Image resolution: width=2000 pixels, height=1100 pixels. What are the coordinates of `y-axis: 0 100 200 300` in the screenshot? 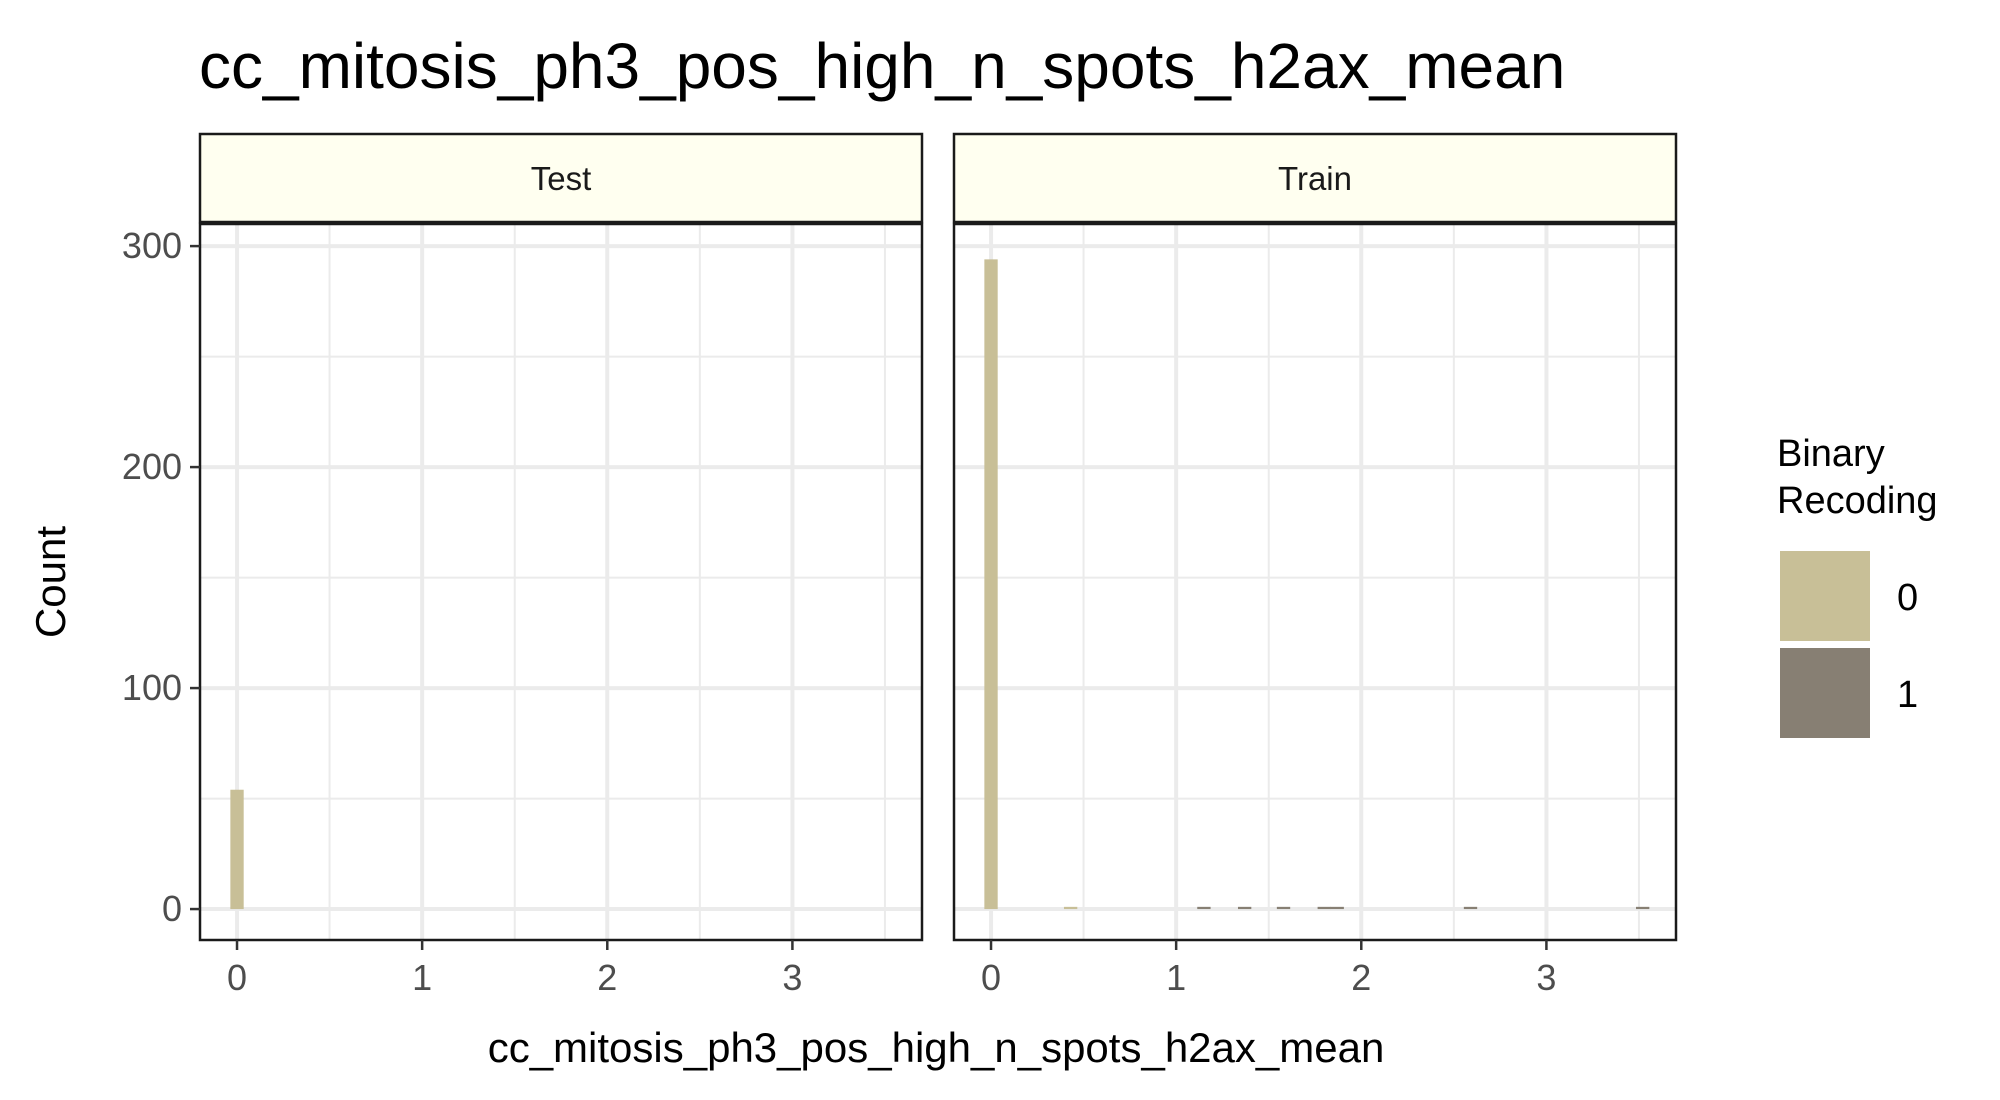 It's located at (161, 577).